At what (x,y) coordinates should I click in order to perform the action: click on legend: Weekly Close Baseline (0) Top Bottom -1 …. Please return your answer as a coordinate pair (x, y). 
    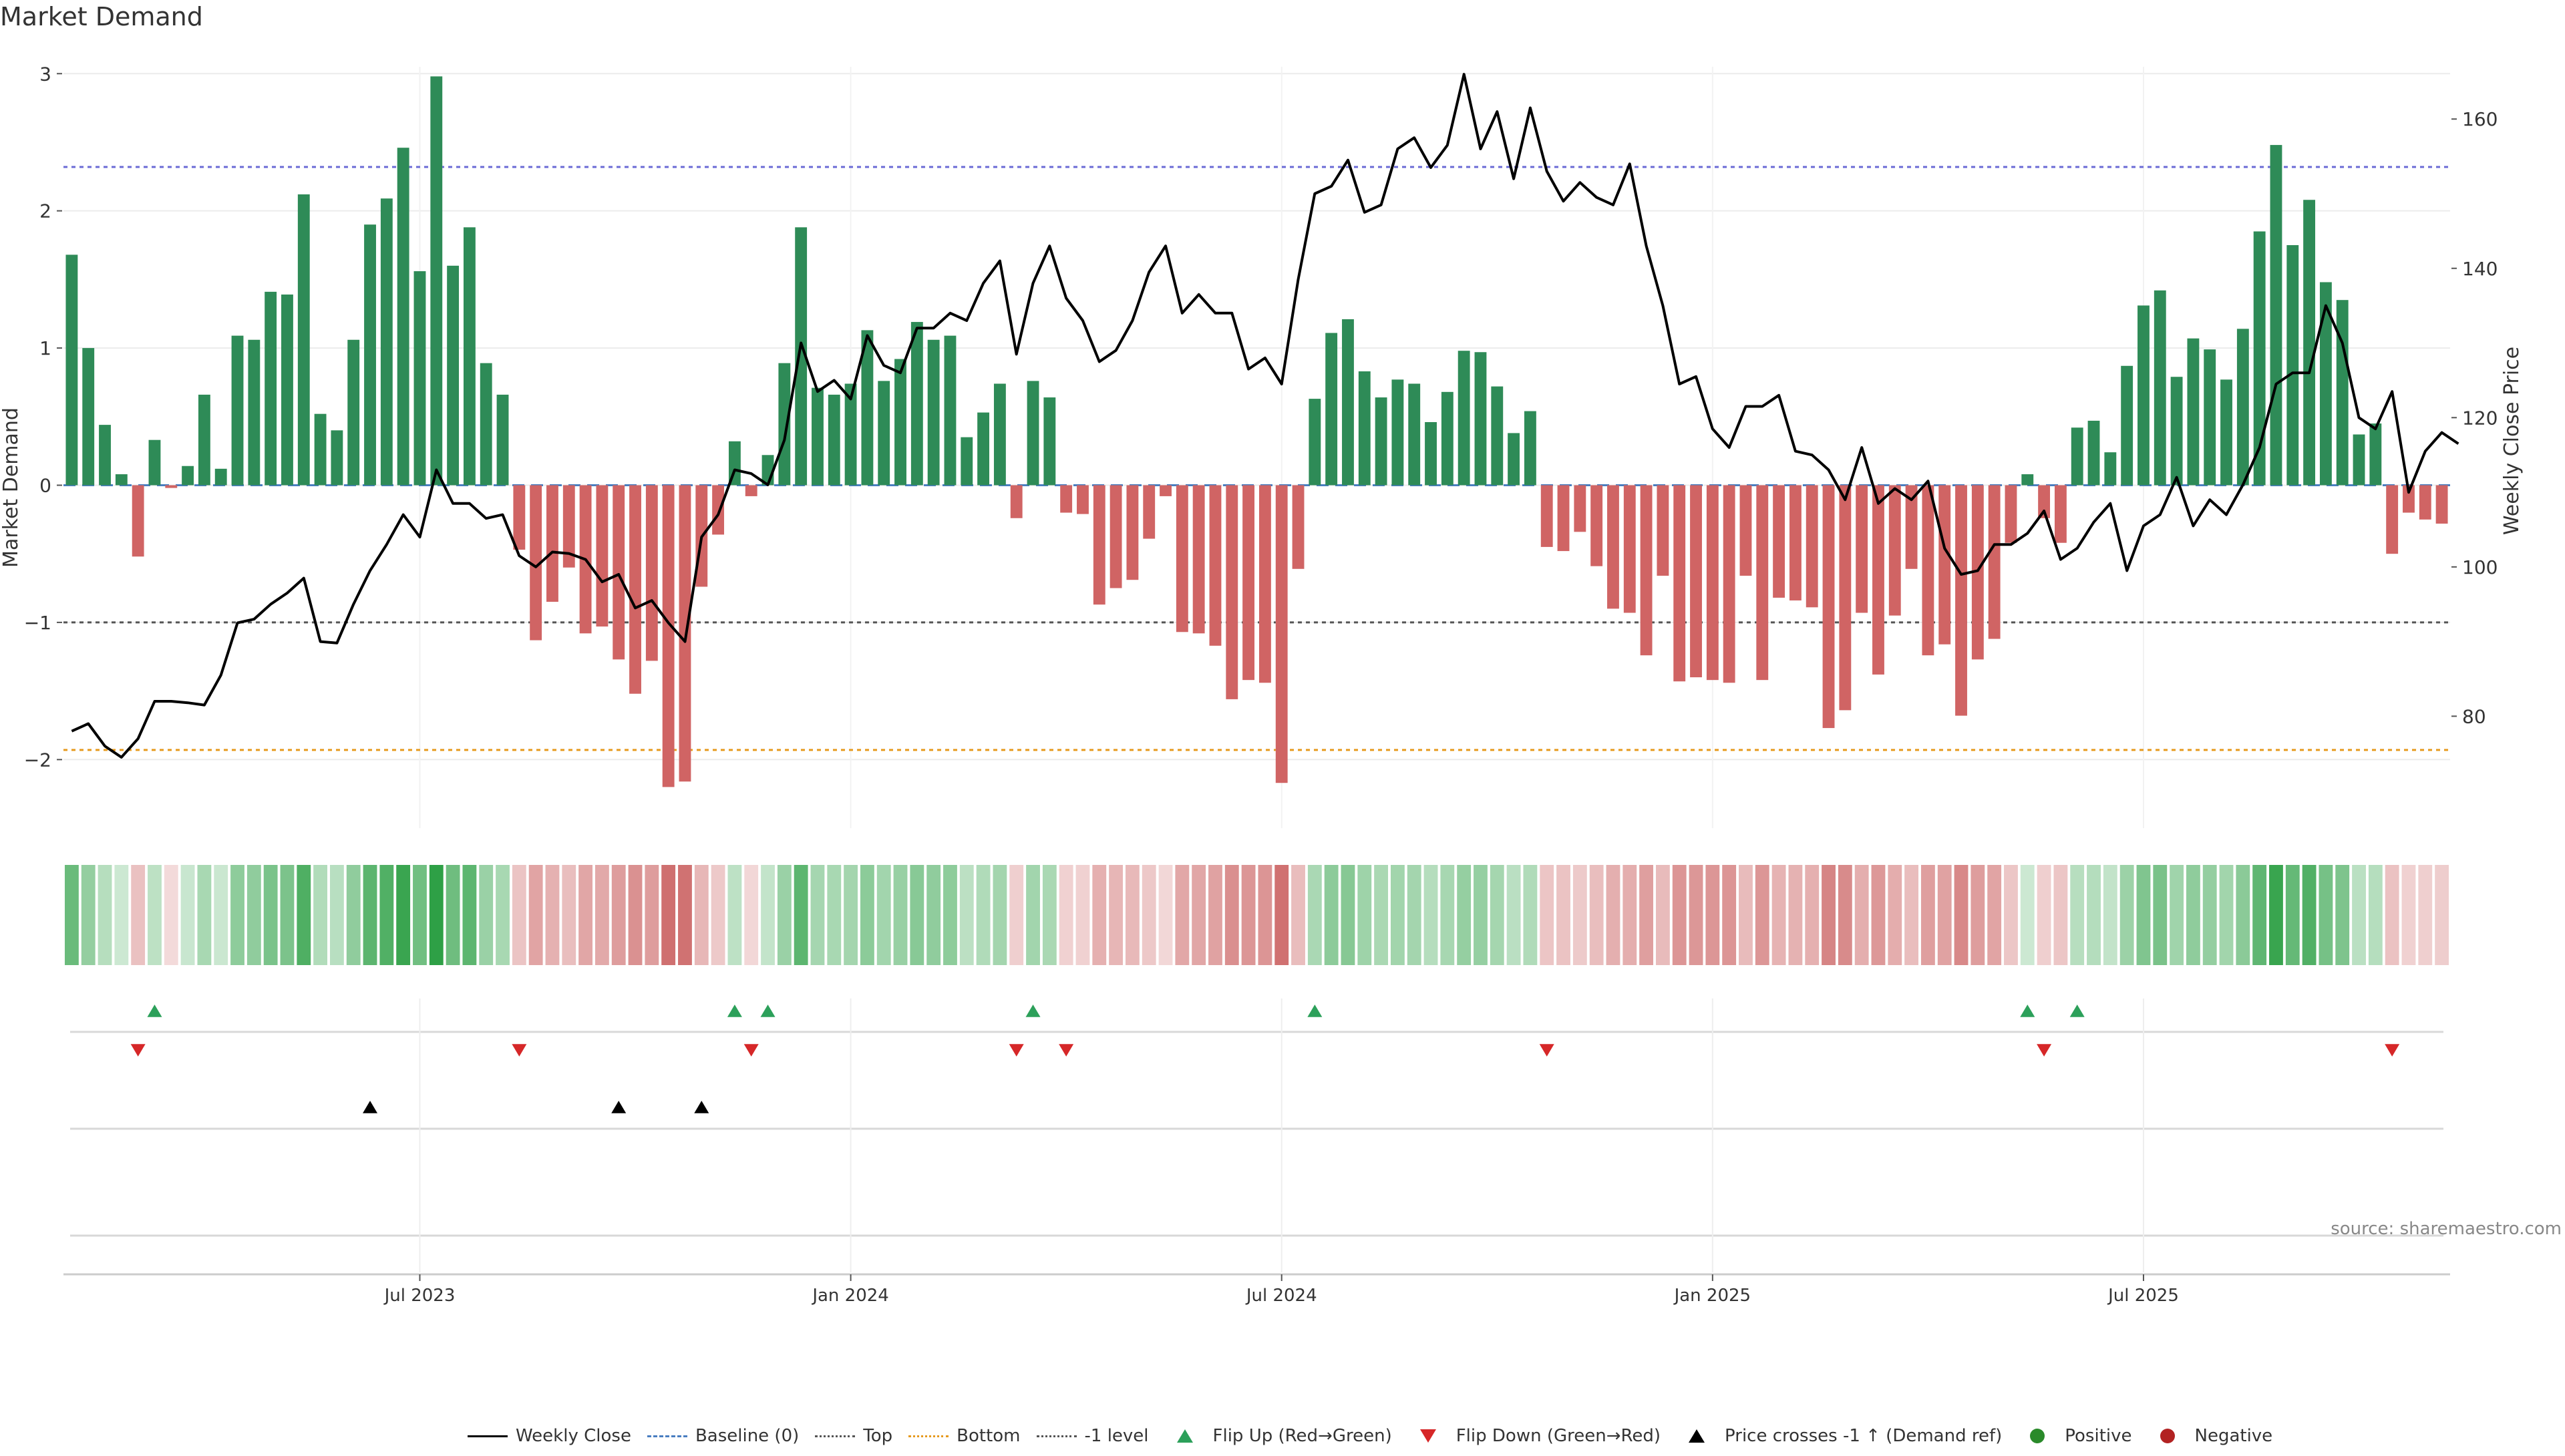
    Looking at the image, I should click on (1370, 1436).